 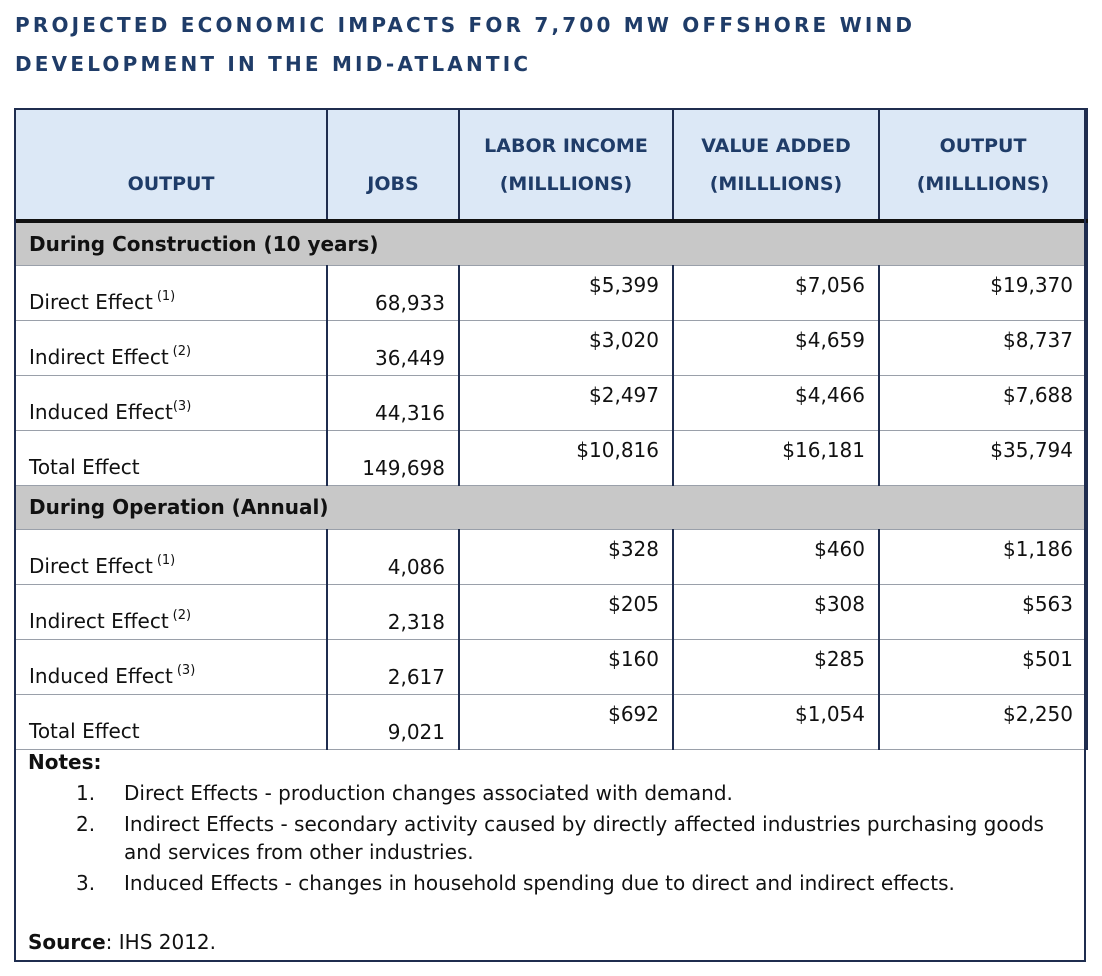 I want to click on table-row: Induced Effect (3) 2,617 $160 $285 $501, so click(x=551, y=666).